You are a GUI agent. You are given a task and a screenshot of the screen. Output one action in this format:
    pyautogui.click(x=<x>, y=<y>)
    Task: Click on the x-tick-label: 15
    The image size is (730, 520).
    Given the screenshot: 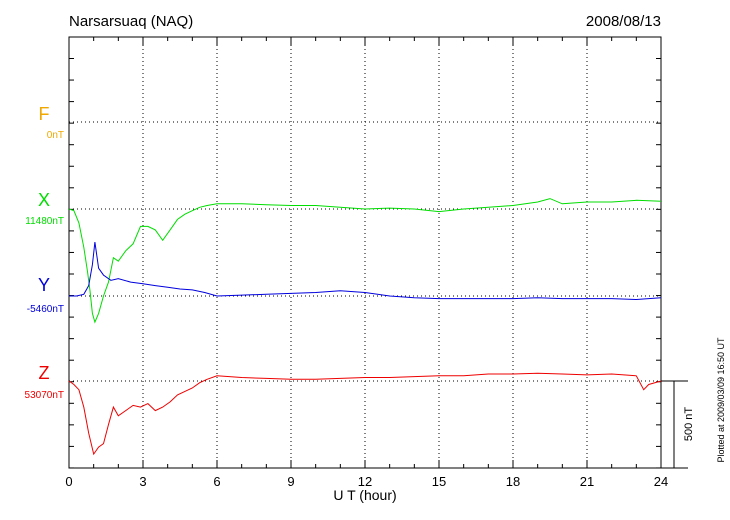 What is the action you would take?
    pyautogui.click(x=439, y=481)
    